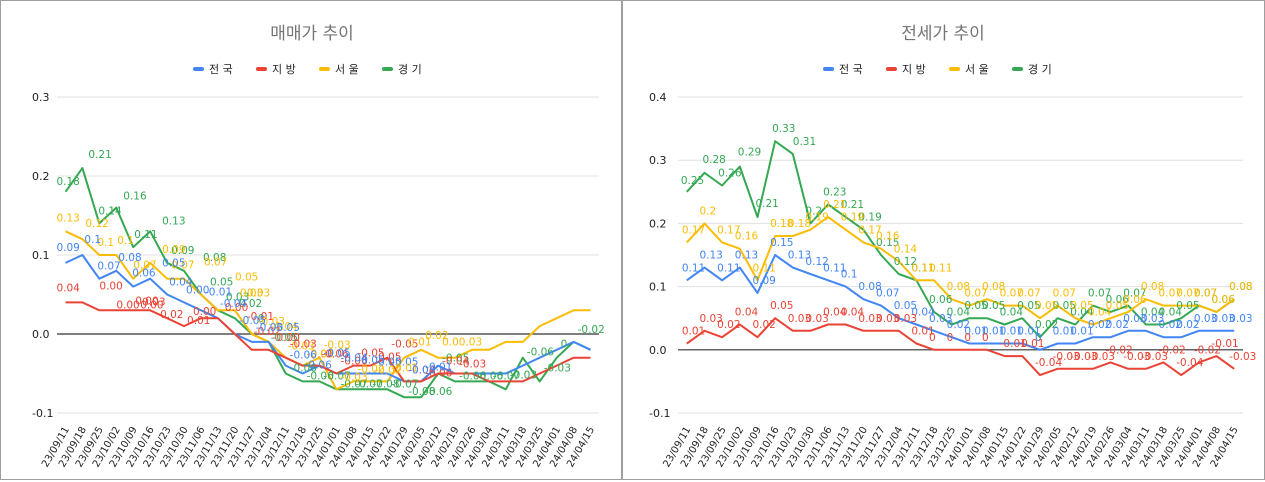 The width and height of the screenshot is (1265, 482). Describe the element at coordinates (1040, 69) in the screenshot. I see `legend-label-3: 경 기` at that location.